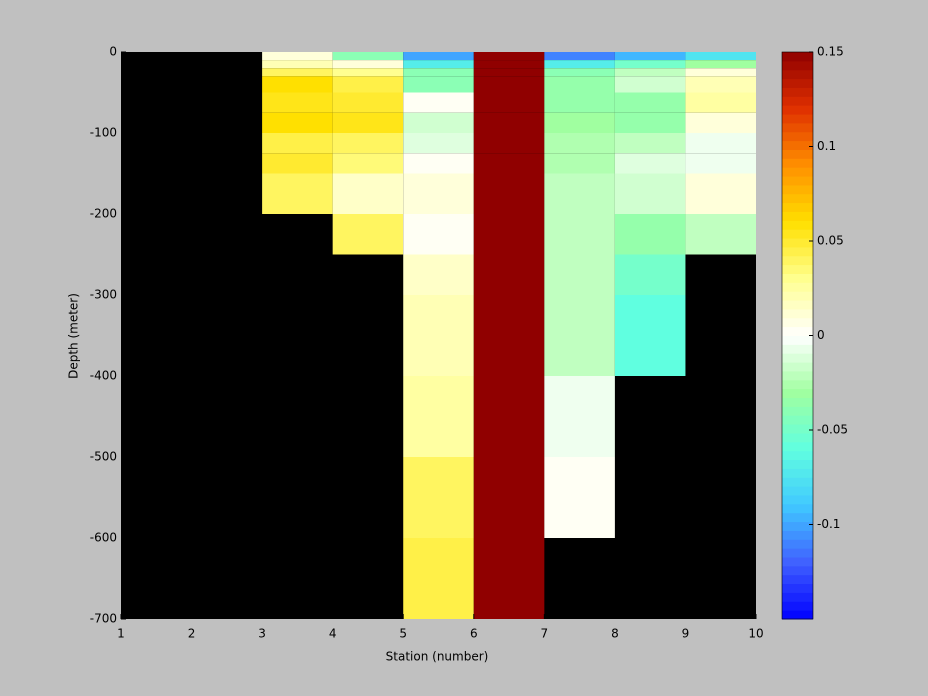  Describe the element at coordinates (192, 634) in the screenshot. I see `x-tick-label: 2` at that location.